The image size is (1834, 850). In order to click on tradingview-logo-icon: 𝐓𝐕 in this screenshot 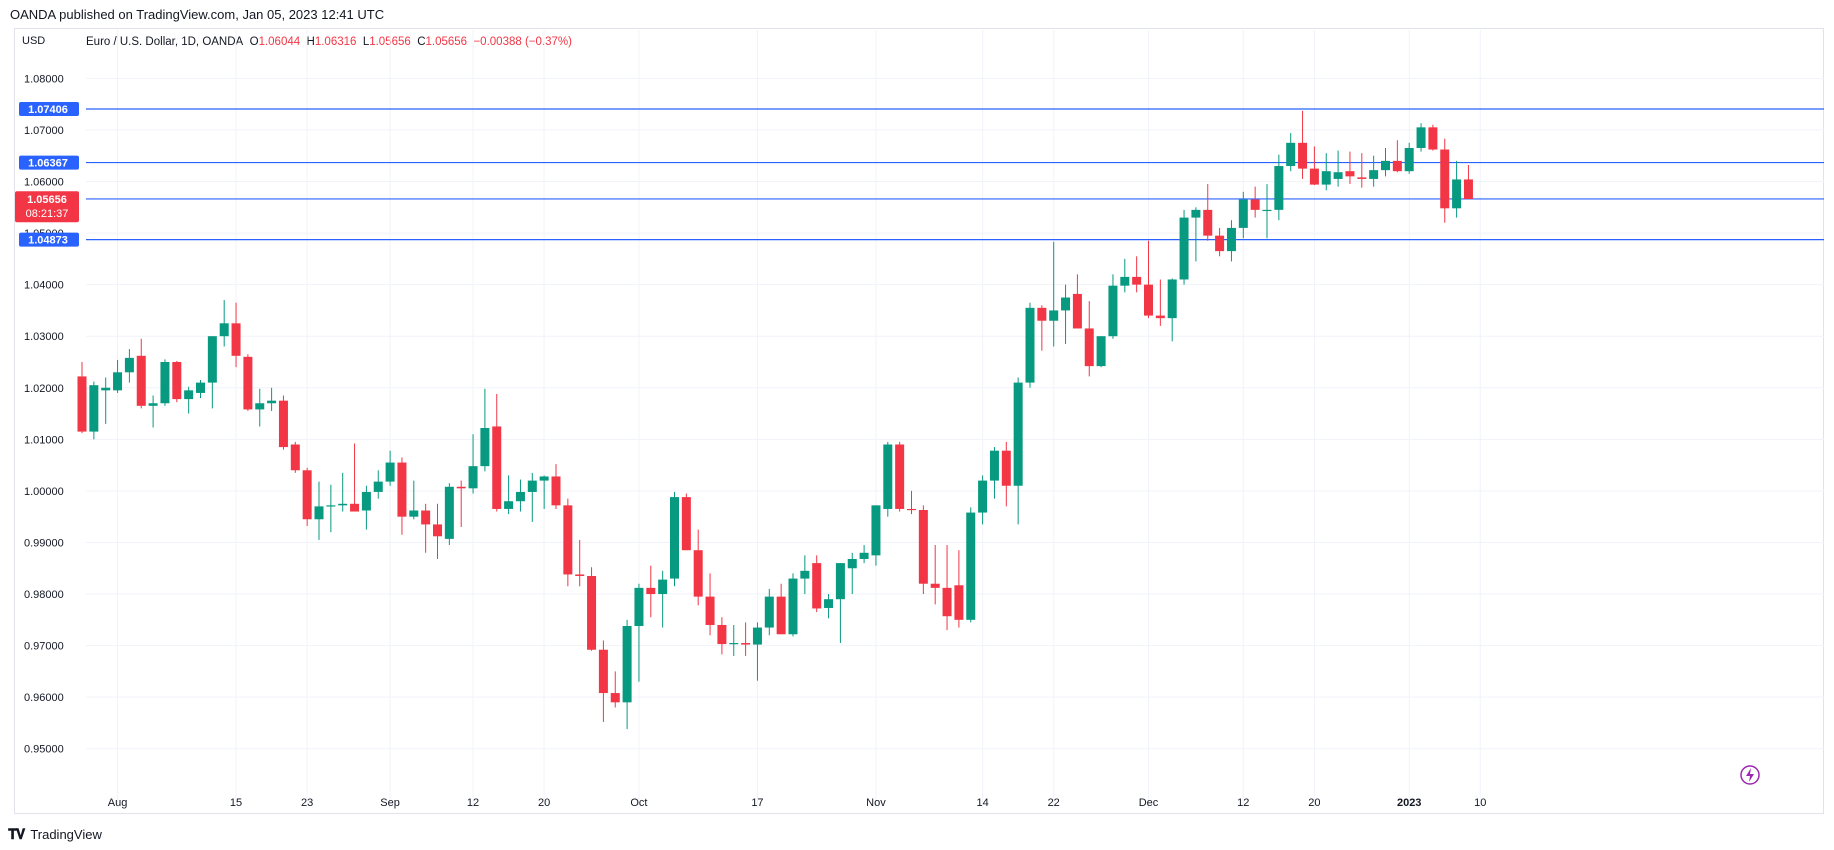, I will do `click(16, 834)`.